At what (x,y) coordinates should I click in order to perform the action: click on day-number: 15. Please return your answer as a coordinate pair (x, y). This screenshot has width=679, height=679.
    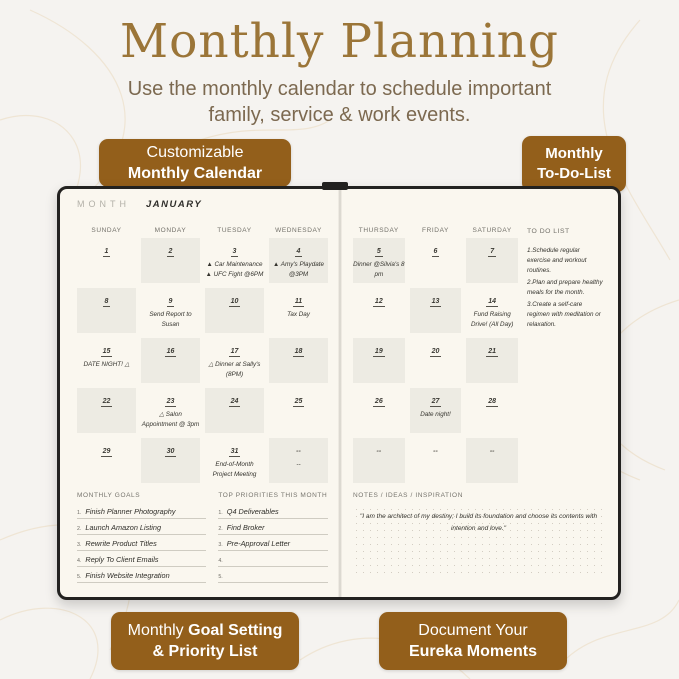
    Looking at the image, I should click on (106, 352).